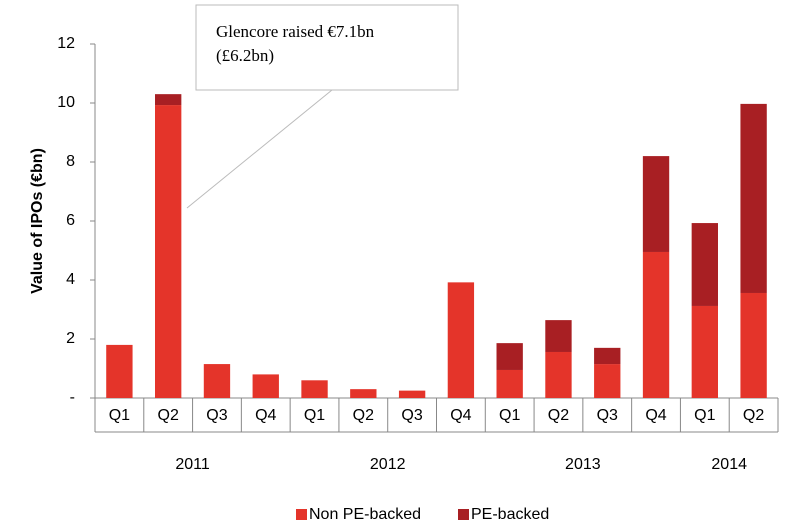 The width and height of the screenshot is (796, 525). Describe the element at coordinates (583, 464) in the screenshot. I see `year-label: 2013` at that location.